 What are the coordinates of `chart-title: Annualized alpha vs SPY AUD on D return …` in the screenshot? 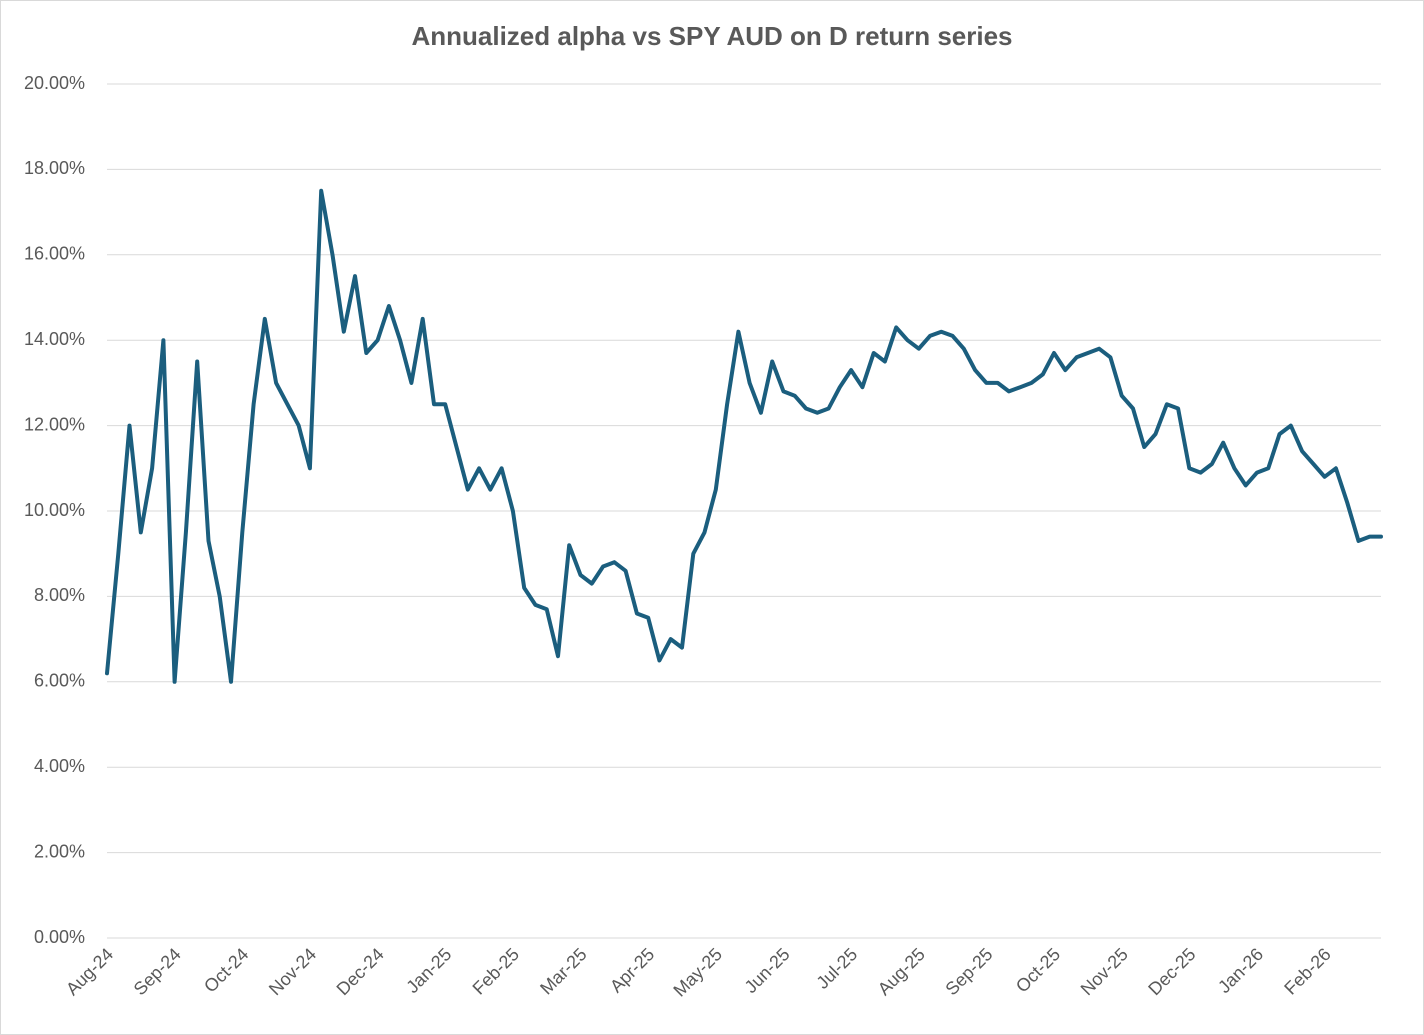 It's located at (711, 36).